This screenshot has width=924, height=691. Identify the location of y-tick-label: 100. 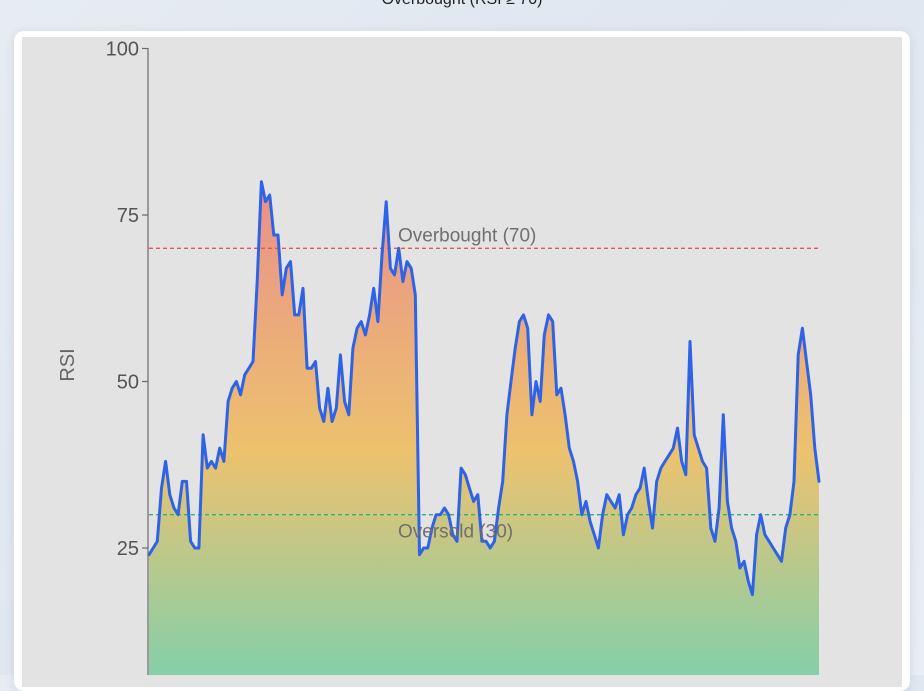
(122, 50).